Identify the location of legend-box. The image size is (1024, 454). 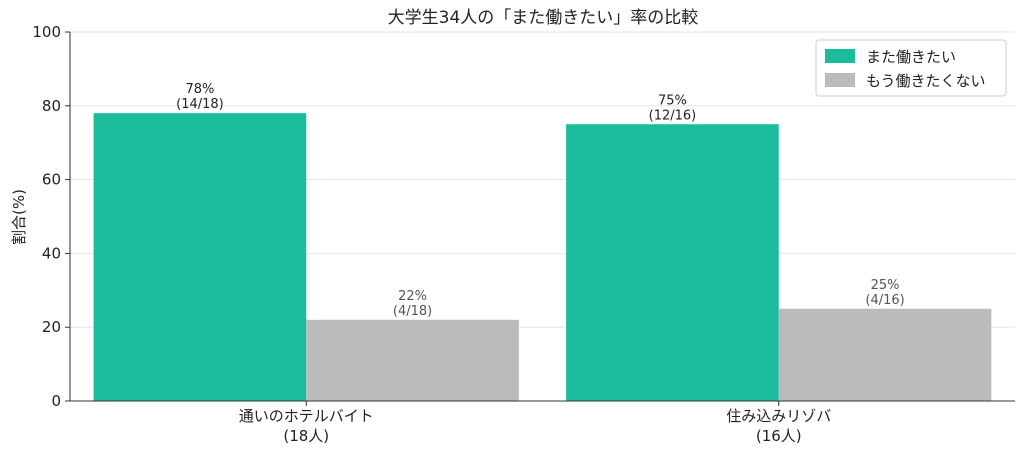
(911, 68).